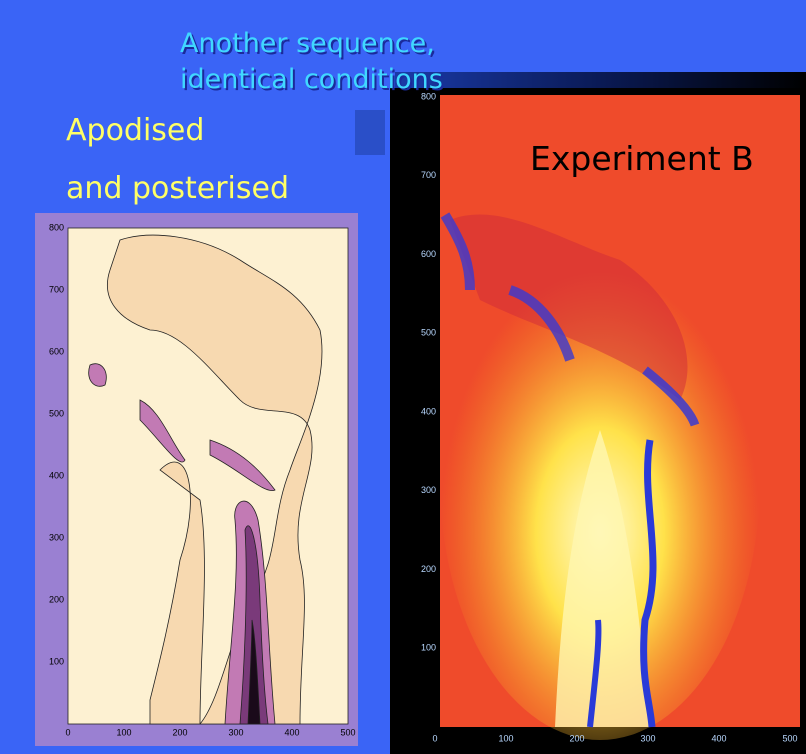 This screenshot has width=806, height=754. I want to click on title-shadow: Another sequence,, so click(309, 45).